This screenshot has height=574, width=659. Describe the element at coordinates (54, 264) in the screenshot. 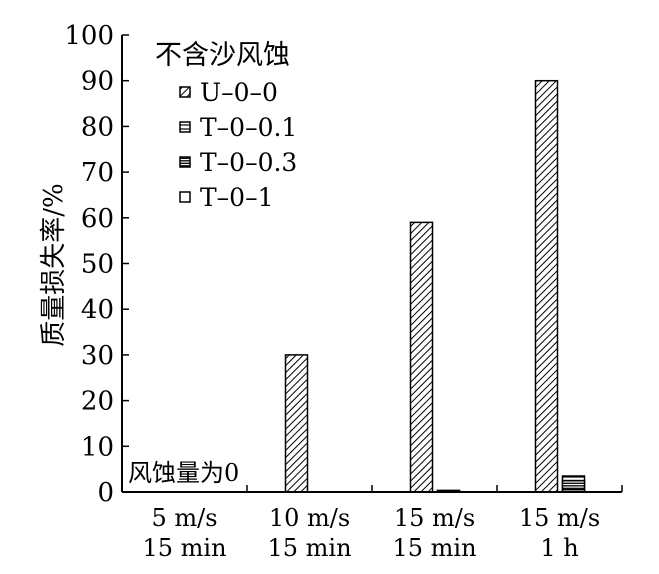

I see `y-axis-label: 质量损失率/%` at that location.